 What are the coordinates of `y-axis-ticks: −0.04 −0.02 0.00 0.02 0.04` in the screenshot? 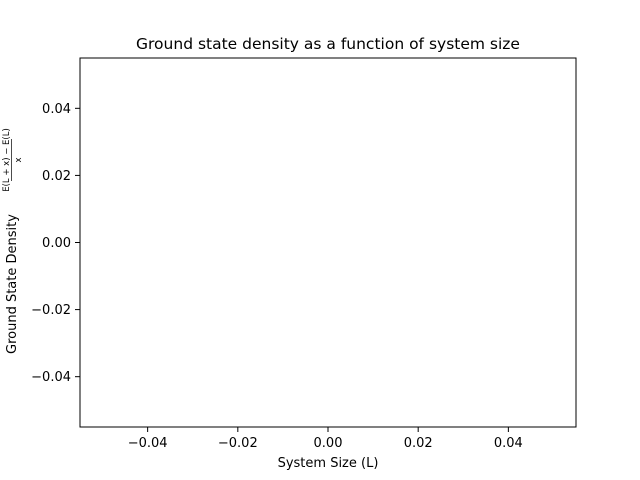 It's located at (55, 243).